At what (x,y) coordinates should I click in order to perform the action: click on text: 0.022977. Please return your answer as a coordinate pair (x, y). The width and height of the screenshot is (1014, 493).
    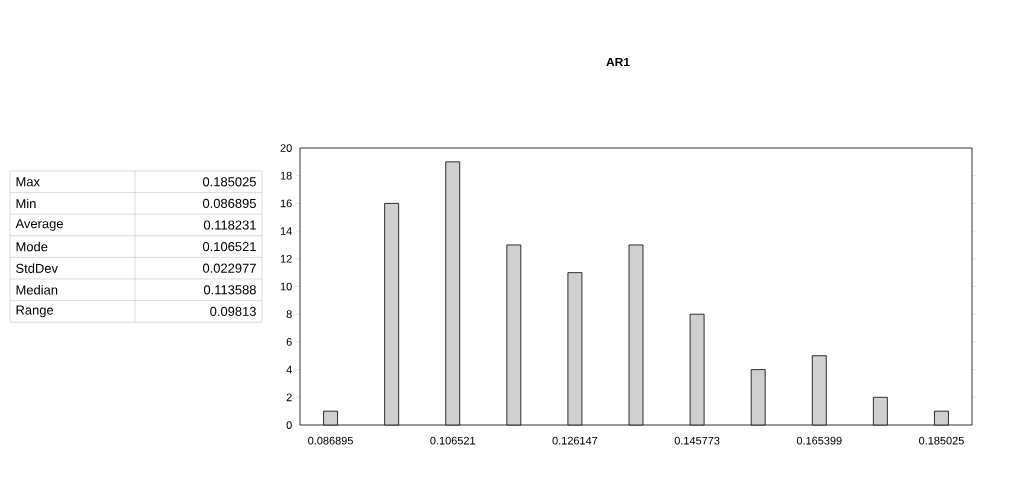
    Looking at the image, I should click on (229, 268).